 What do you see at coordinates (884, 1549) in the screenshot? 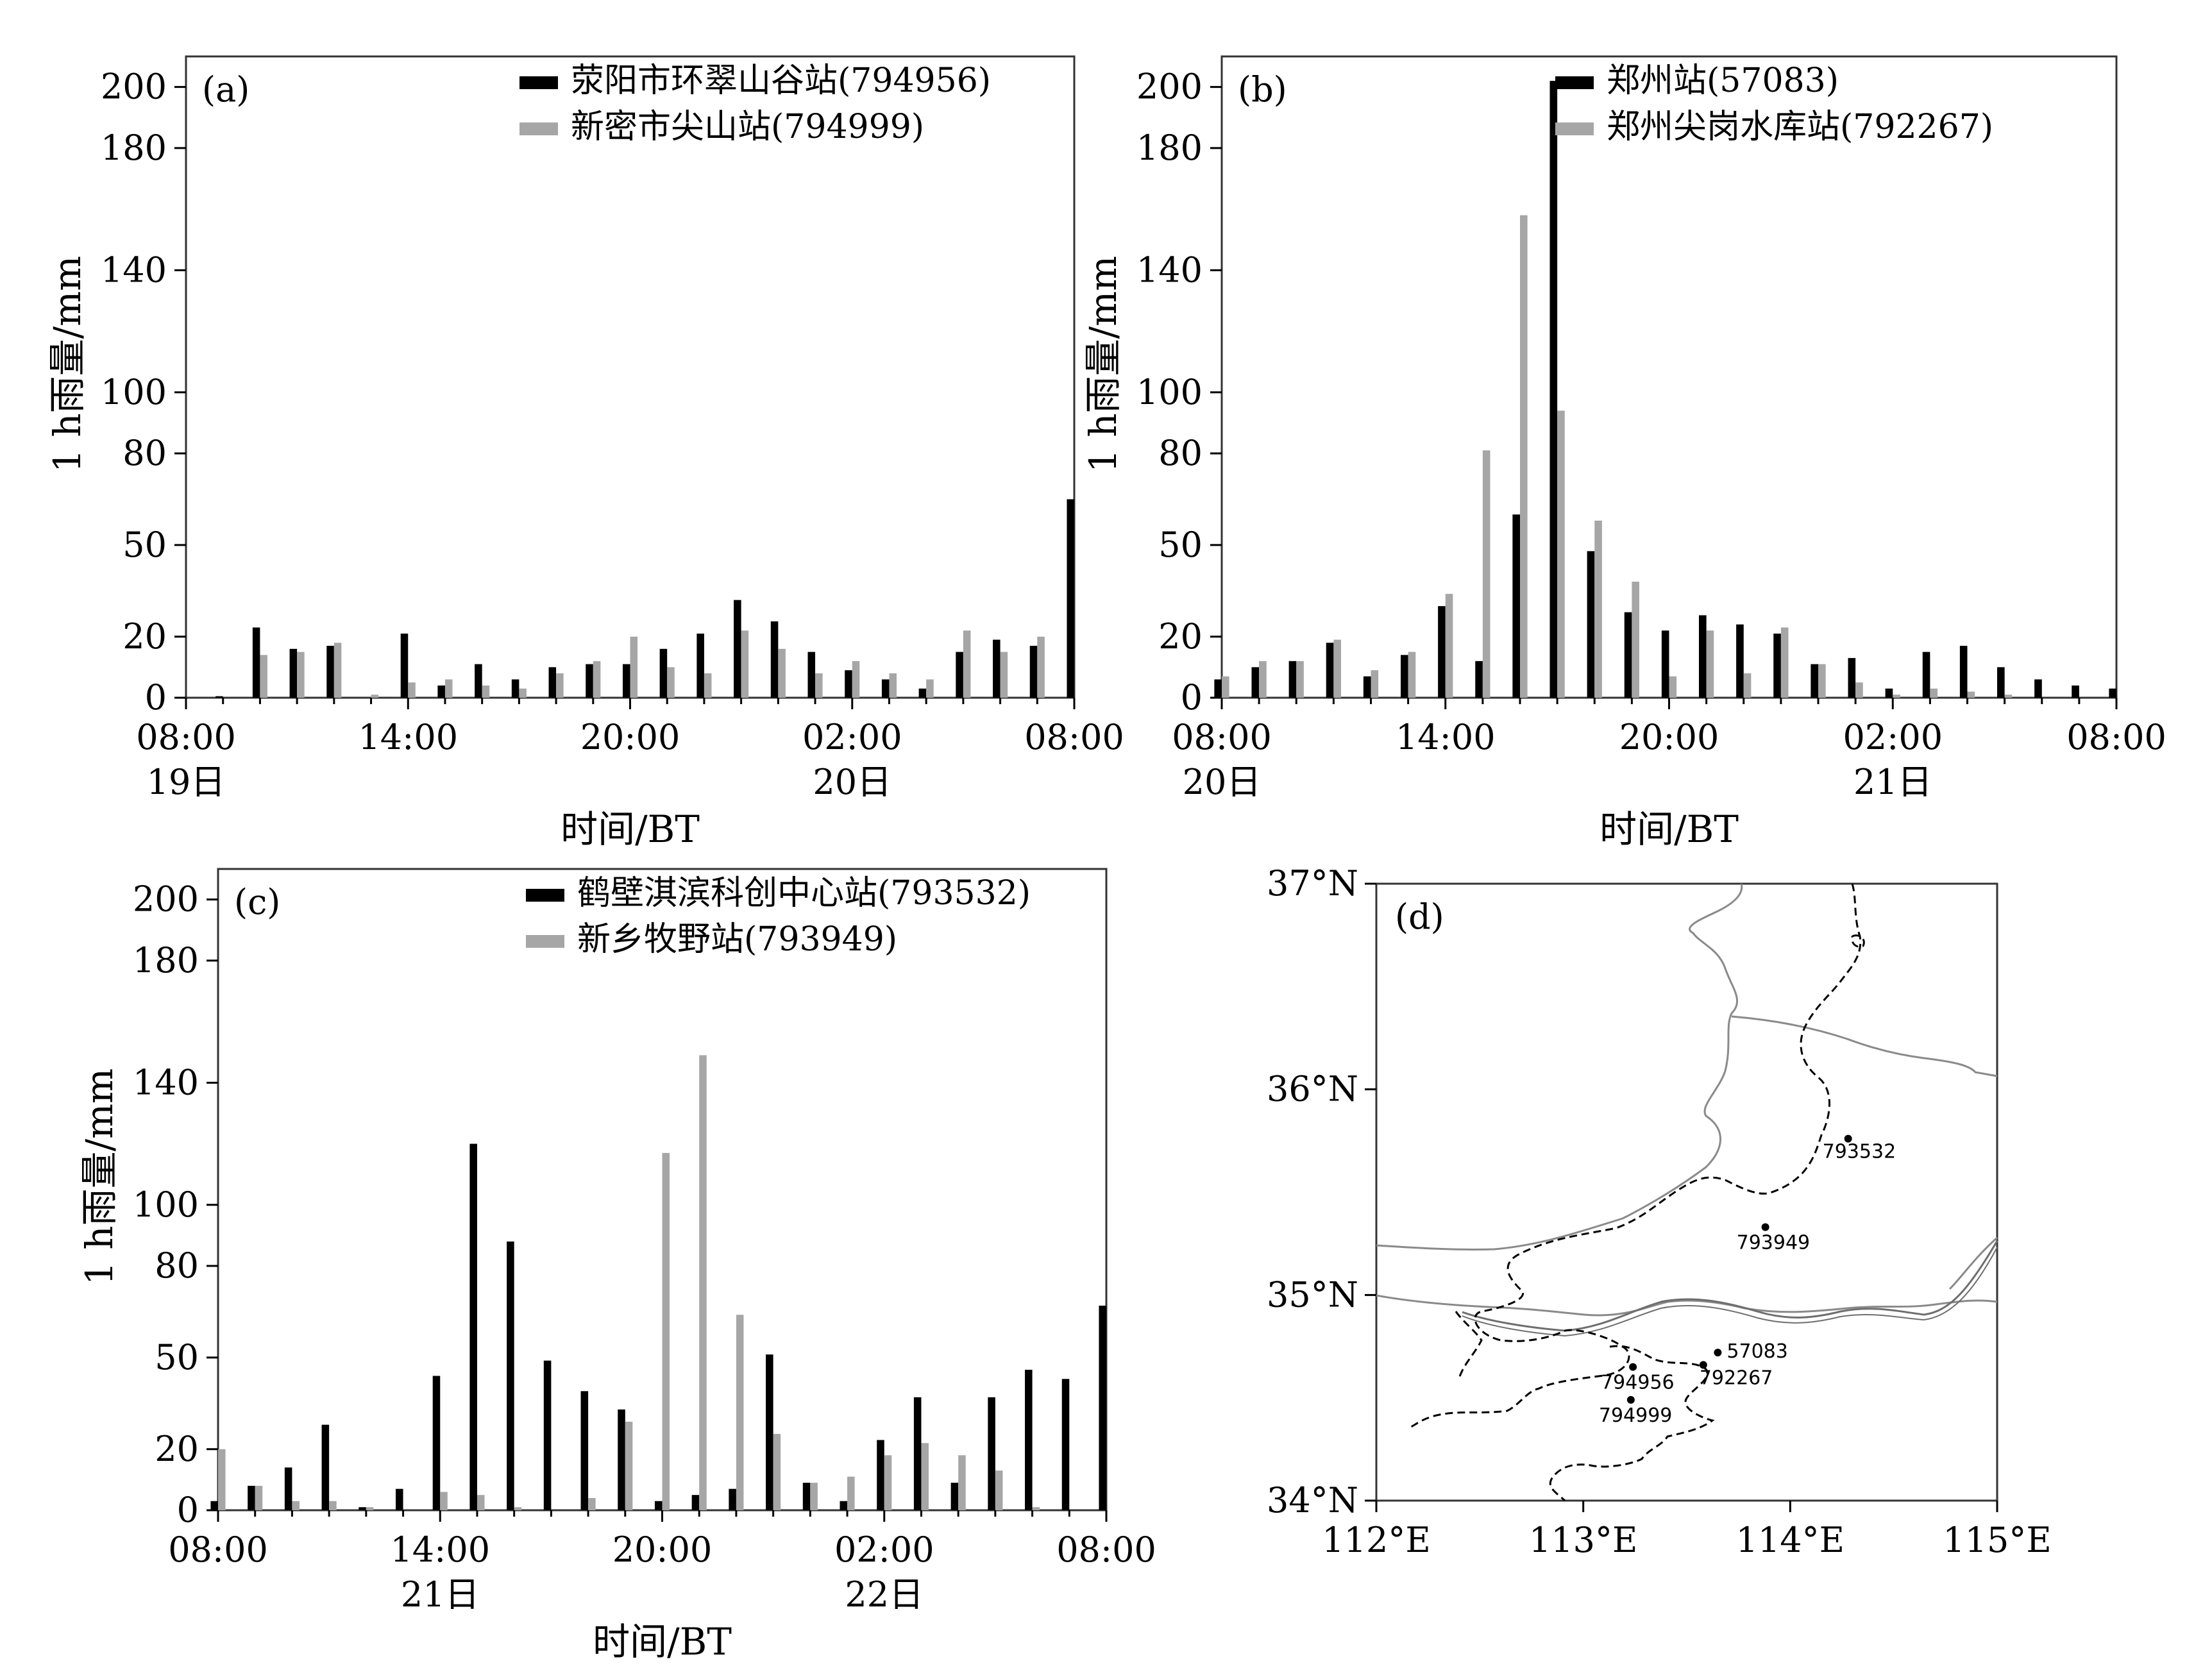
I see `x-tick-label: 02:00` at bounding box center [884, 1549].